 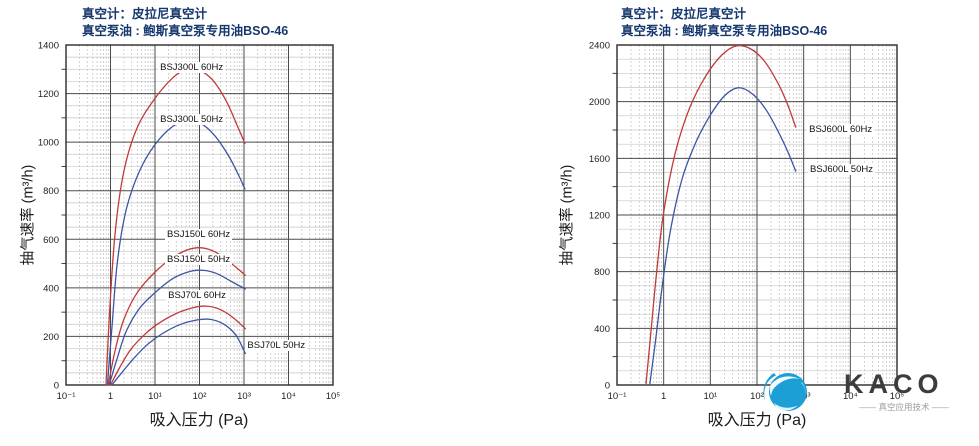 I want to click on kaco-logo: KACO —— 真空应用技术 ——, so click(x=870, y=394).